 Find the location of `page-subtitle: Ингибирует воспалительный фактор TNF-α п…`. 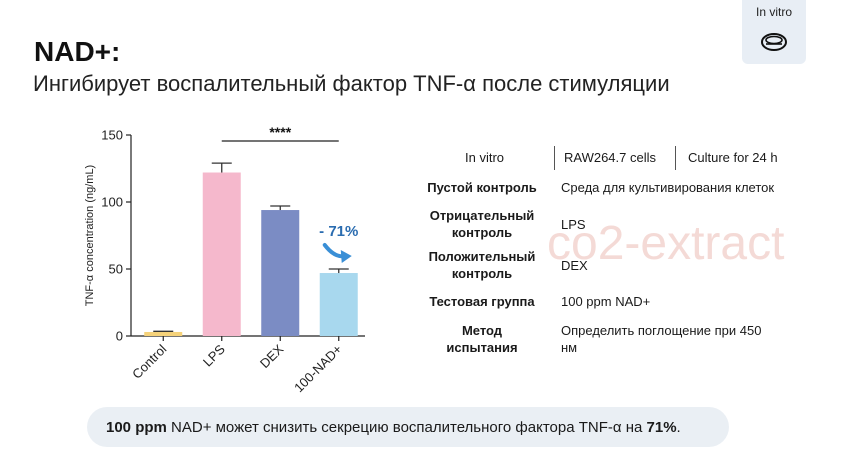

page-subtitle: Ингибирует воспалительный фактор TNF-α п… is located at coordinates (351, 83).